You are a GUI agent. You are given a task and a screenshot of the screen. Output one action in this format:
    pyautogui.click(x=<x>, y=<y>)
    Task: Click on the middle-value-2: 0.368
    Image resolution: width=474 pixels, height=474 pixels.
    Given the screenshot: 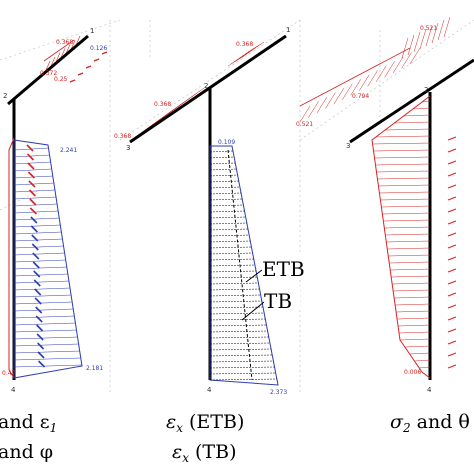 What is the action you would take?
    pyautogui.click(x=162, y=104)
    